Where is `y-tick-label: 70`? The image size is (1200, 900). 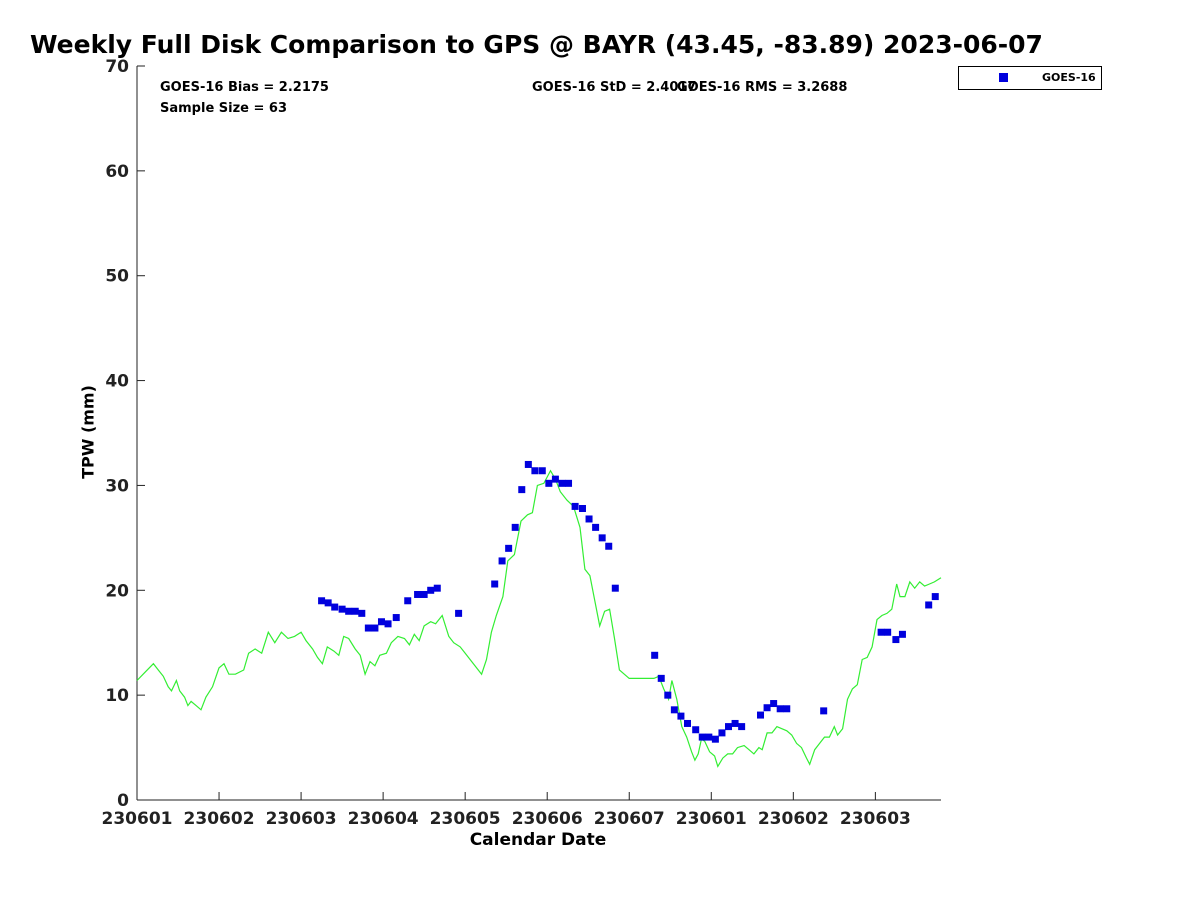 y-tick-label: 70 is located at coordinates (117, 67).